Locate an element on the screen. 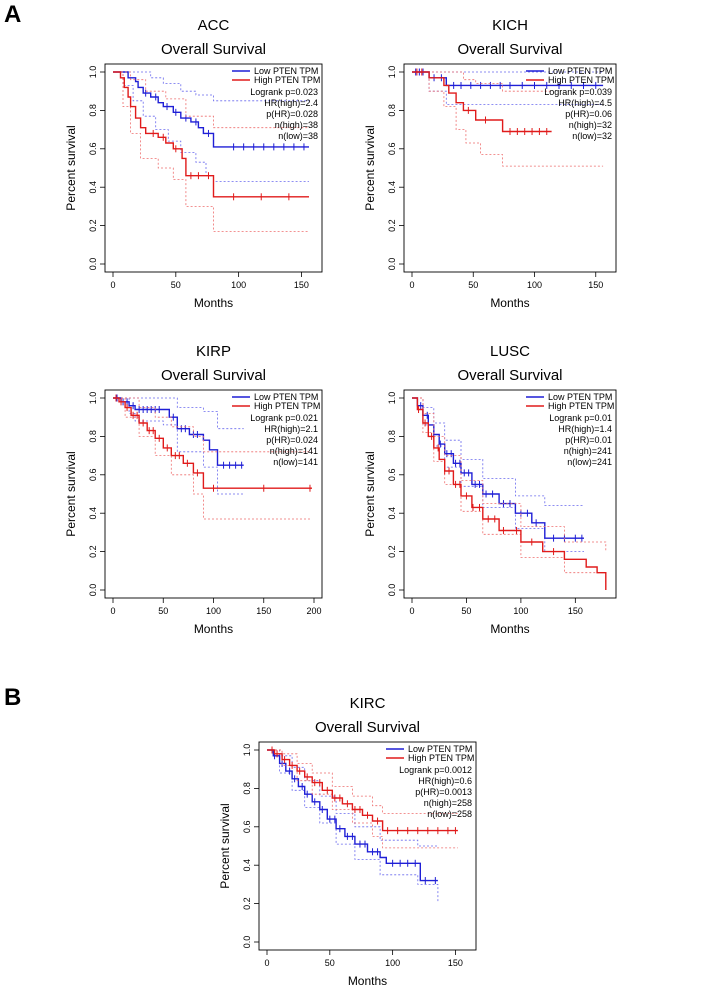 This screenshot has height=991, width=706. stat-line: HR(high)=0.6 is located at coordinates (445, 781).